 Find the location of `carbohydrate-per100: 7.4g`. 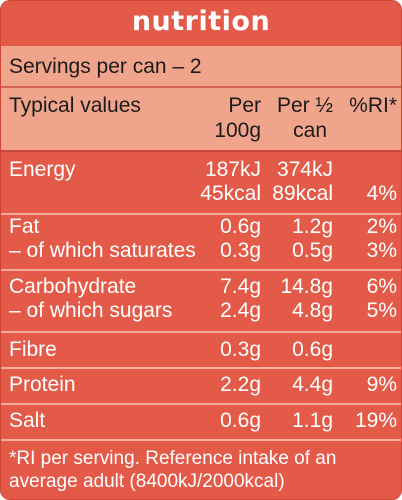

carbohydrate-per100: 7.4g is located at coordinates (240, 286).